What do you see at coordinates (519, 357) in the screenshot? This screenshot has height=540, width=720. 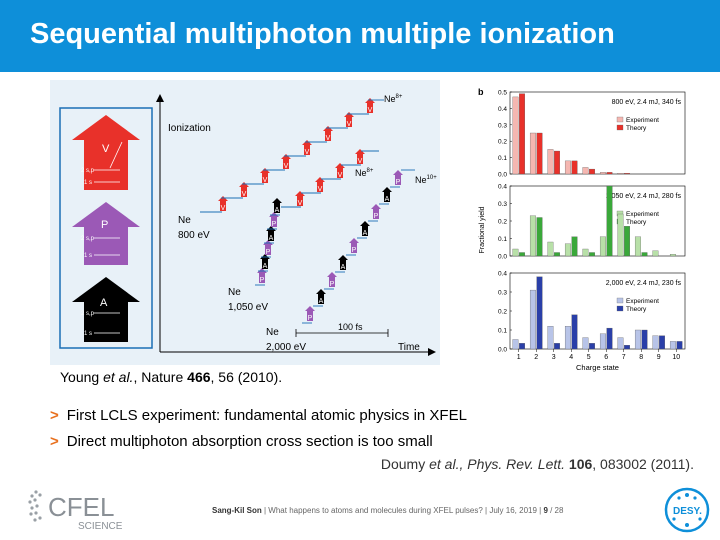 I see `x-tick-label: 1` at bounding box center [519, 357].